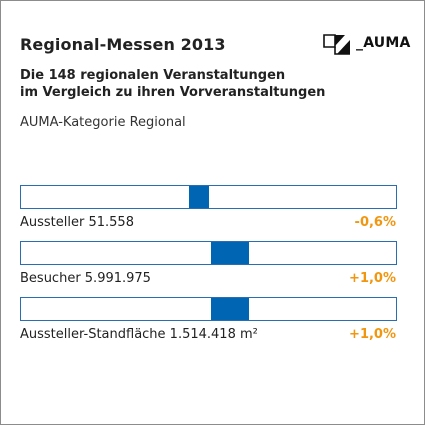 This screenshot has height=425, width=425. What do you see at coordinates (103, 122) in the screenshot?
I see `category-label: AUMA-Kategorie Regional` at bounding box center [103, 122].